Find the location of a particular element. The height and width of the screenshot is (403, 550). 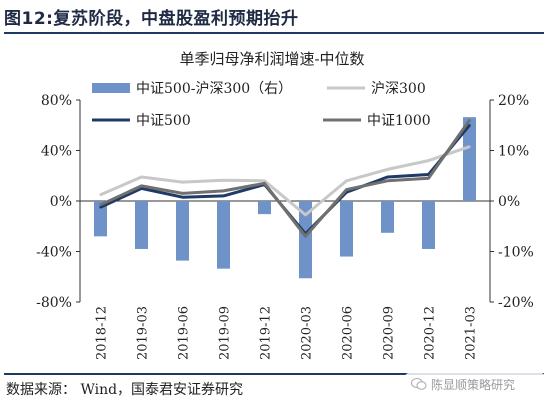

x-tick-label: 2019-12 is located at coordinates (266, 333).